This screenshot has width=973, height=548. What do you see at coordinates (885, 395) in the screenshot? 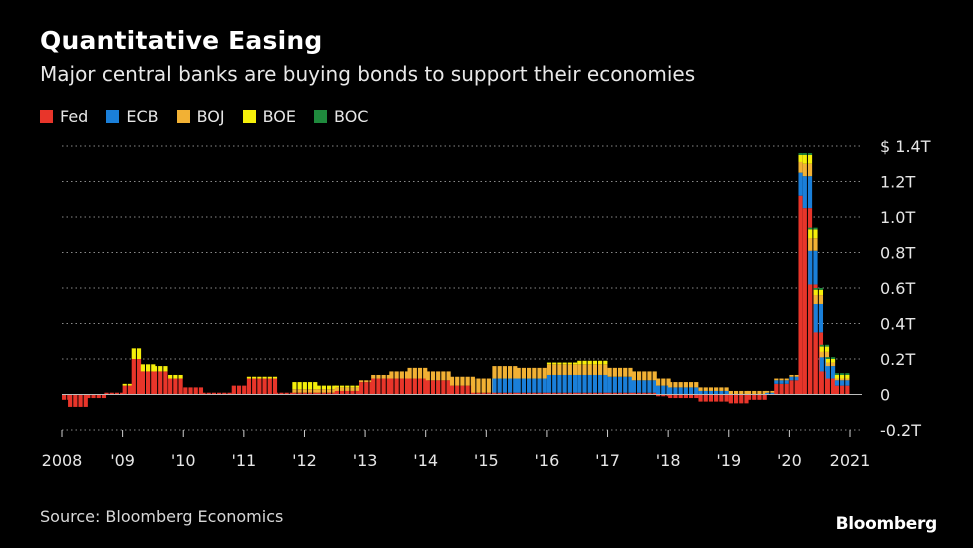
I see `y-tick-label: 0` at bounding box center [885, 395].